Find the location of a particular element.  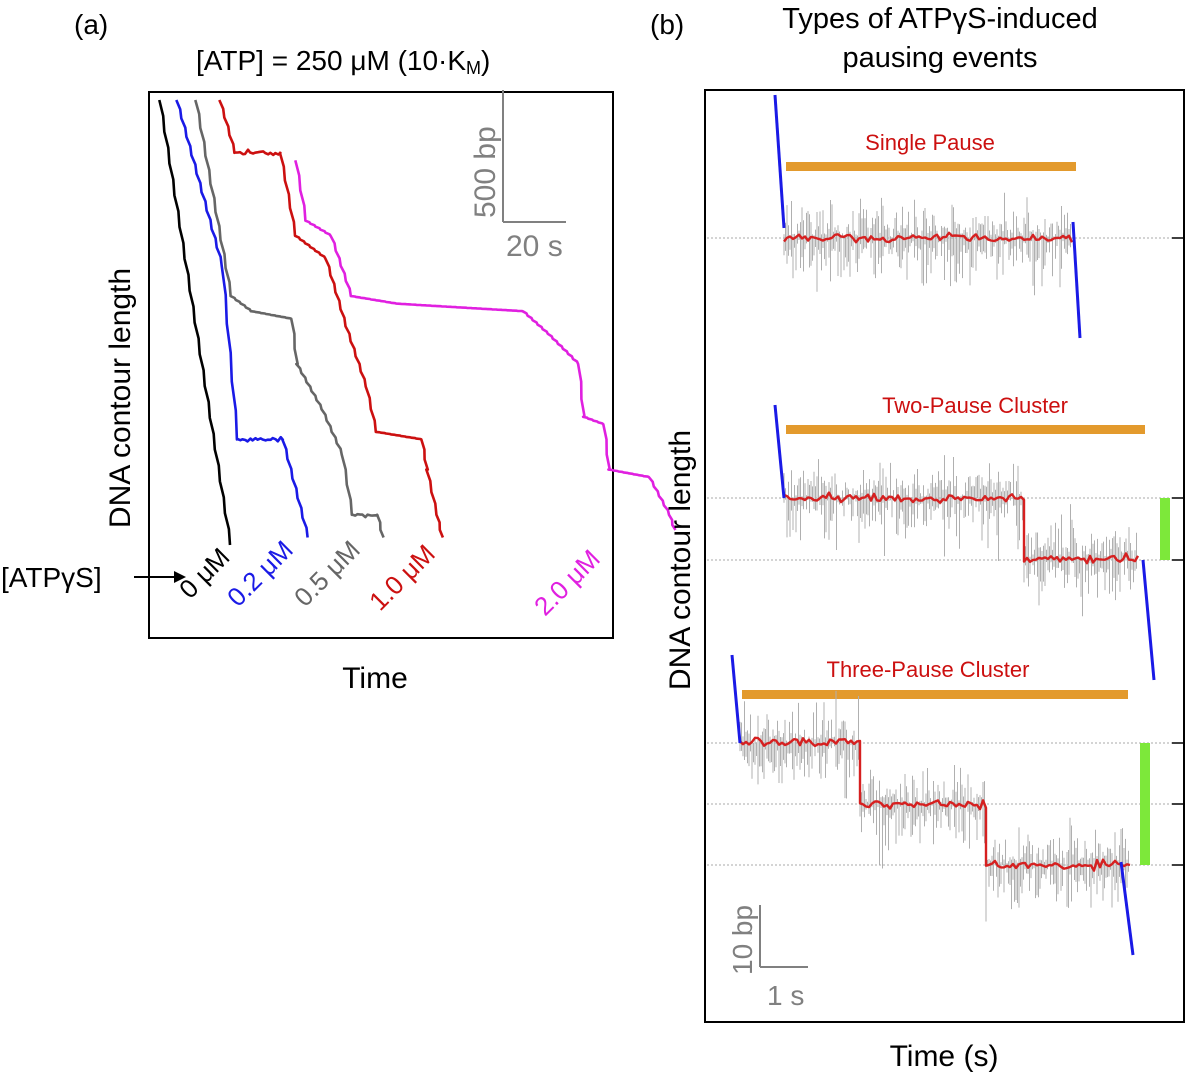

event-three-pause-cluster: Three-Pause Cluster is located at coordinates (940, 805).